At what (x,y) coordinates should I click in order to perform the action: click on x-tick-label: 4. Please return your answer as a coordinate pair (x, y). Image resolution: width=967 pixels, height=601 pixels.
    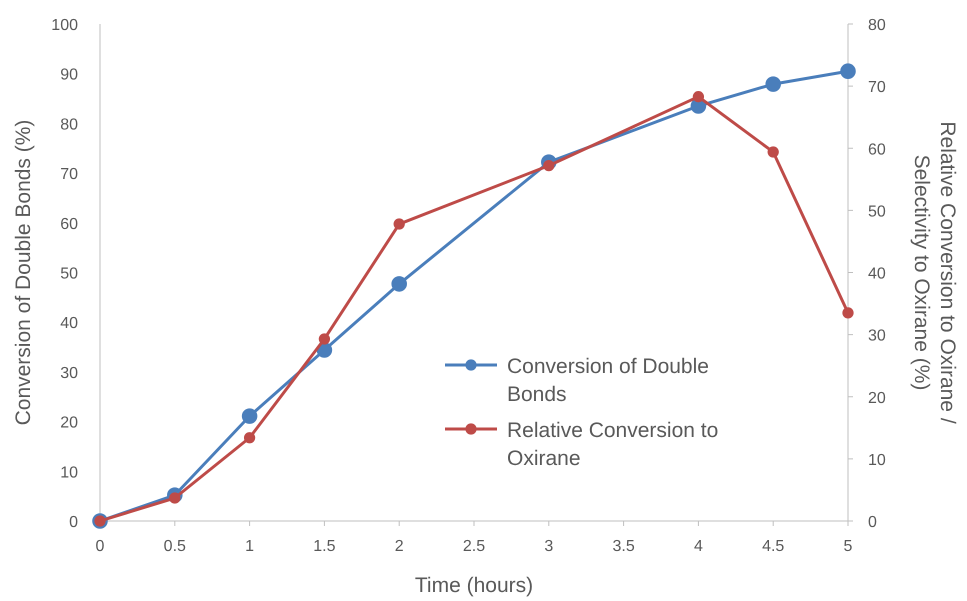
    Looking at the image, I should click on (698, 546).